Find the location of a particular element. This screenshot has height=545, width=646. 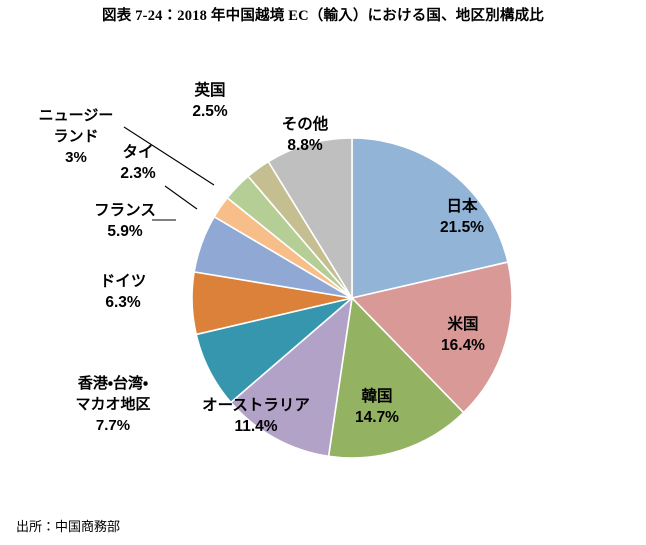

label-leader-lines is located at coordinates (169, 173).